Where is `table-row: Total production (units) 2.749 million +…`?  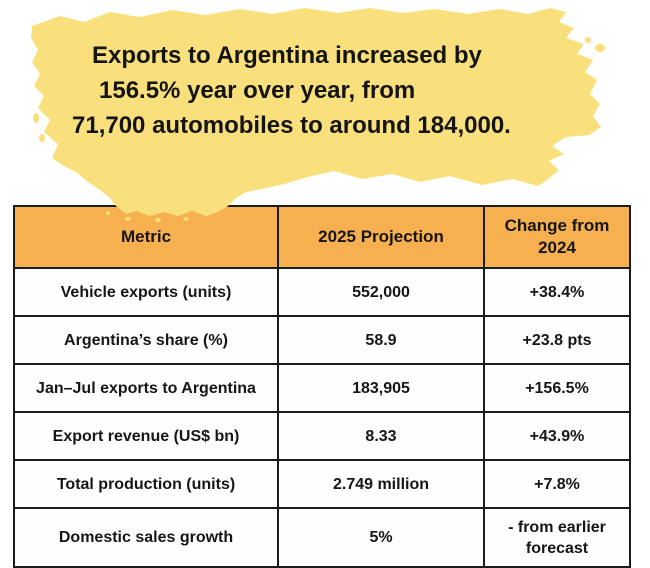 table-row: Total production (units) 2.749 million +… is located at coordinates (322, 484).